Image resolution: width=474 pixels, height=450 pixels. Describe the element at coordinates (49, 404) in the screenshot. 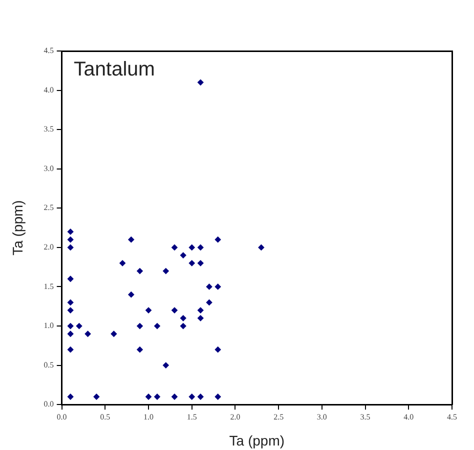

I see `y-tick-label: 0.0` at that location.